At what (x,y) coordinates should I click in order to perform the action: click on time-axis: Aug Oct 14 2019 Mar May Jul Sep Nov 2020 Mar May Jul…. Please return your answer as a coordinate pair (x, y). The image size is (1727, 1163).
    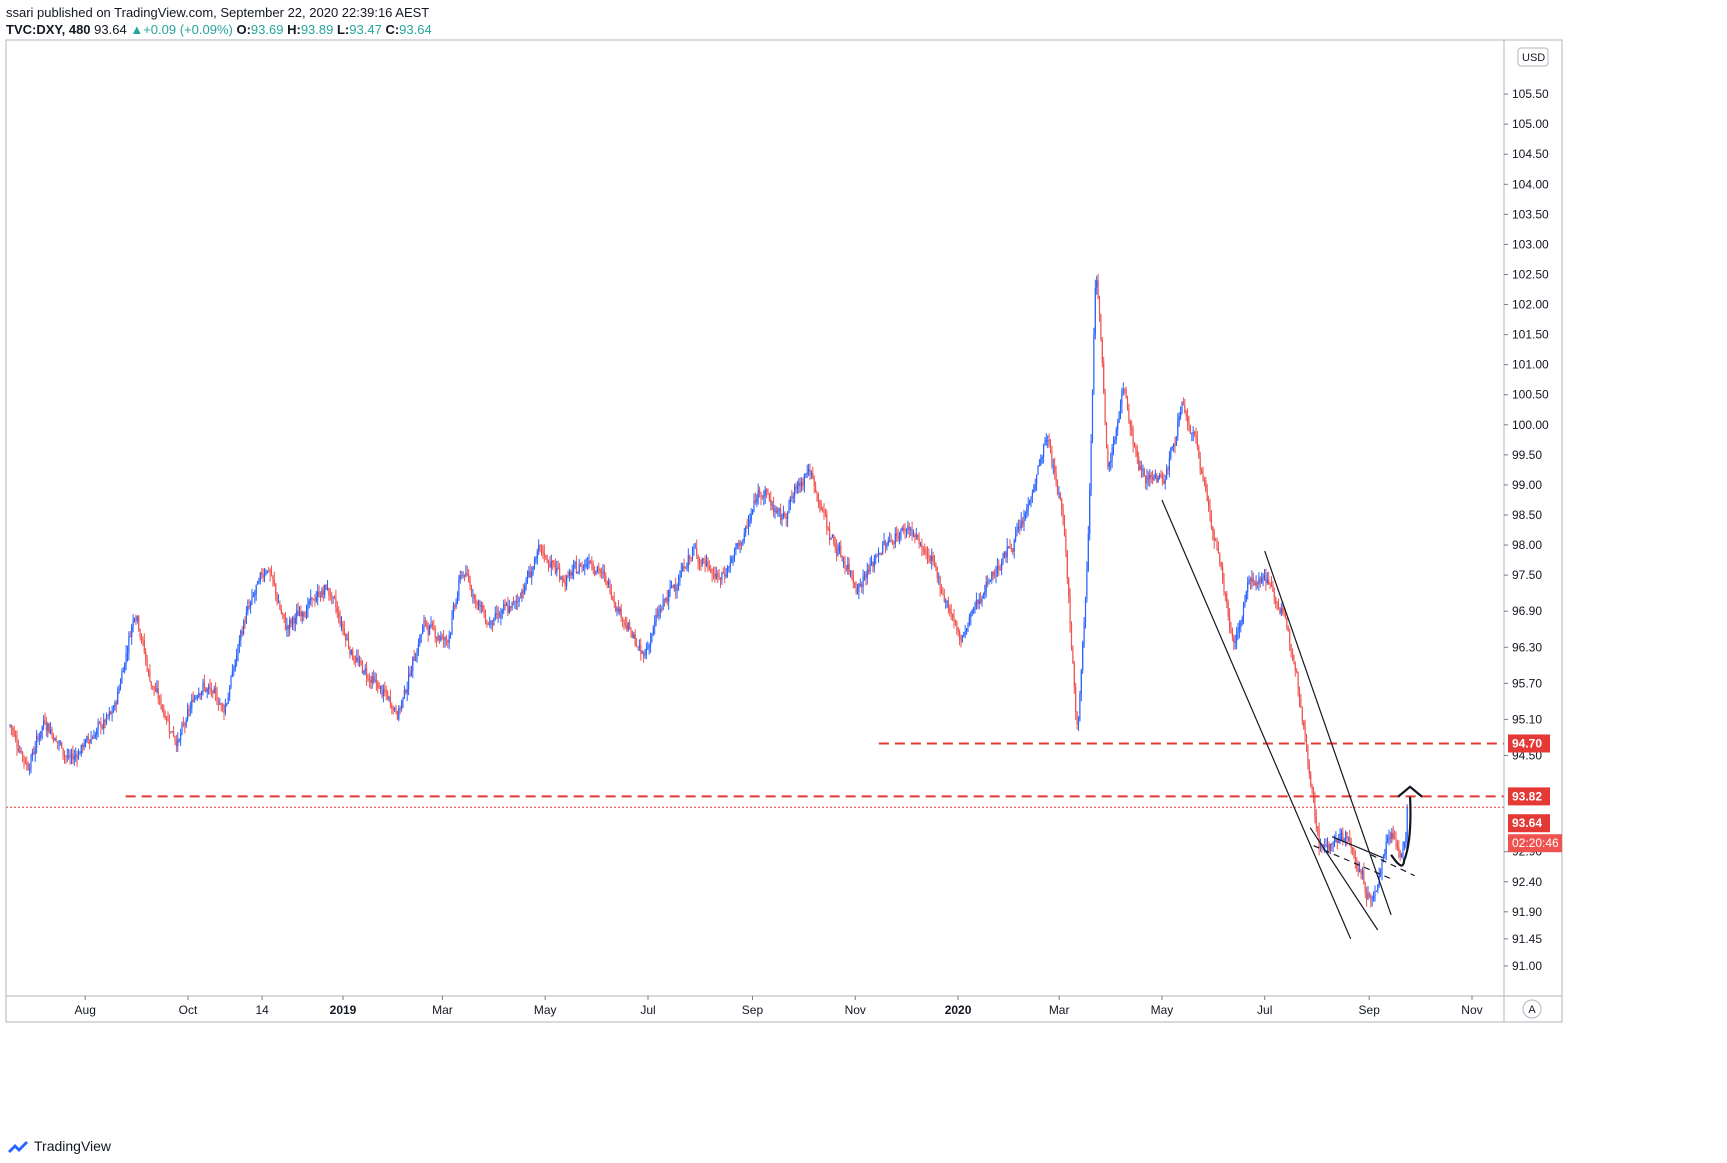
    Looking at the image, I should click on (808, 1007).